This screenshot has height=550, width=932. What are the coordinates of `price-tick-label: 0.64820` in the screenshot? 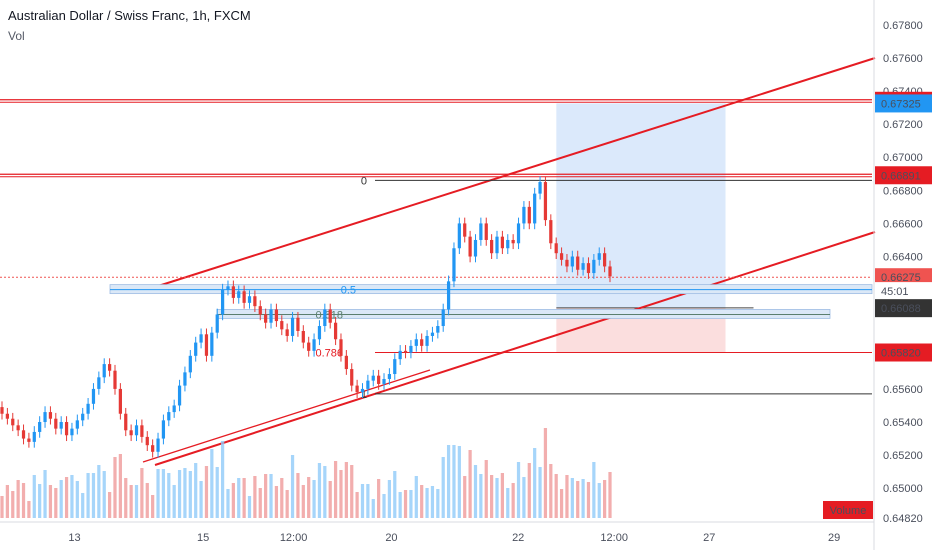 It's located at (903, 519).